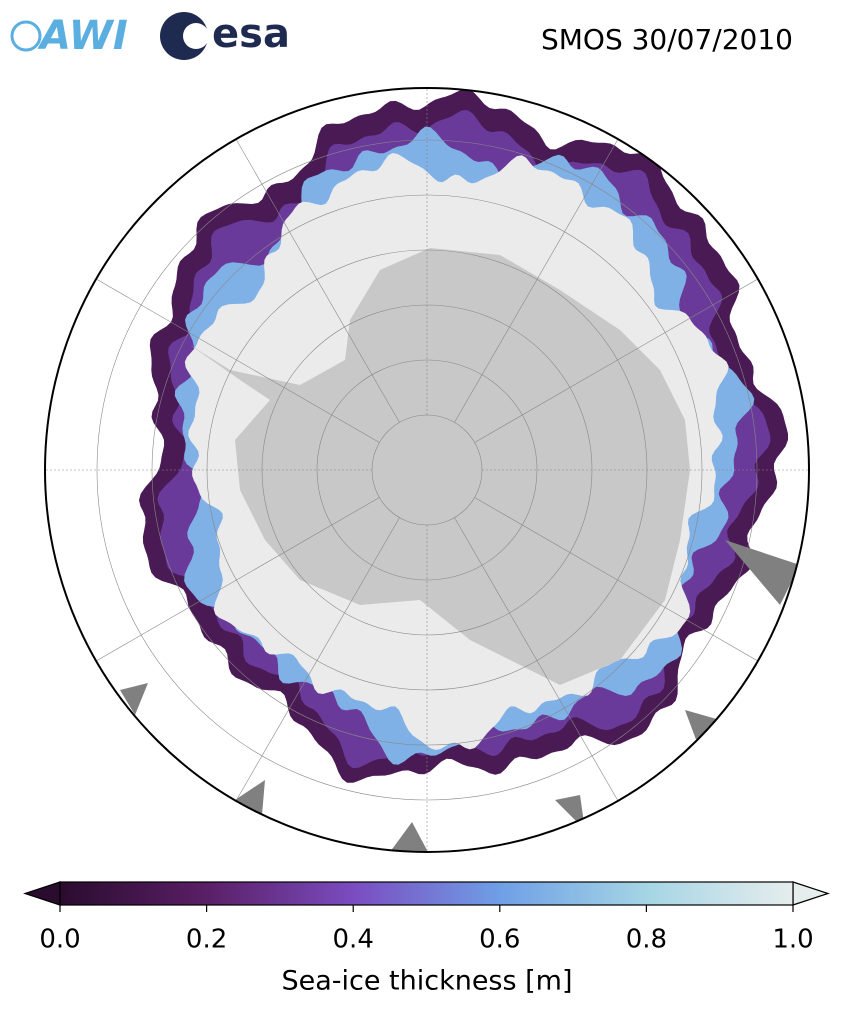 The image size is (854, 1026). What do you see at coordinates (353, 940) in the screenshot?
I see `tick-label: 0.4` at bounding box center [353, 940].